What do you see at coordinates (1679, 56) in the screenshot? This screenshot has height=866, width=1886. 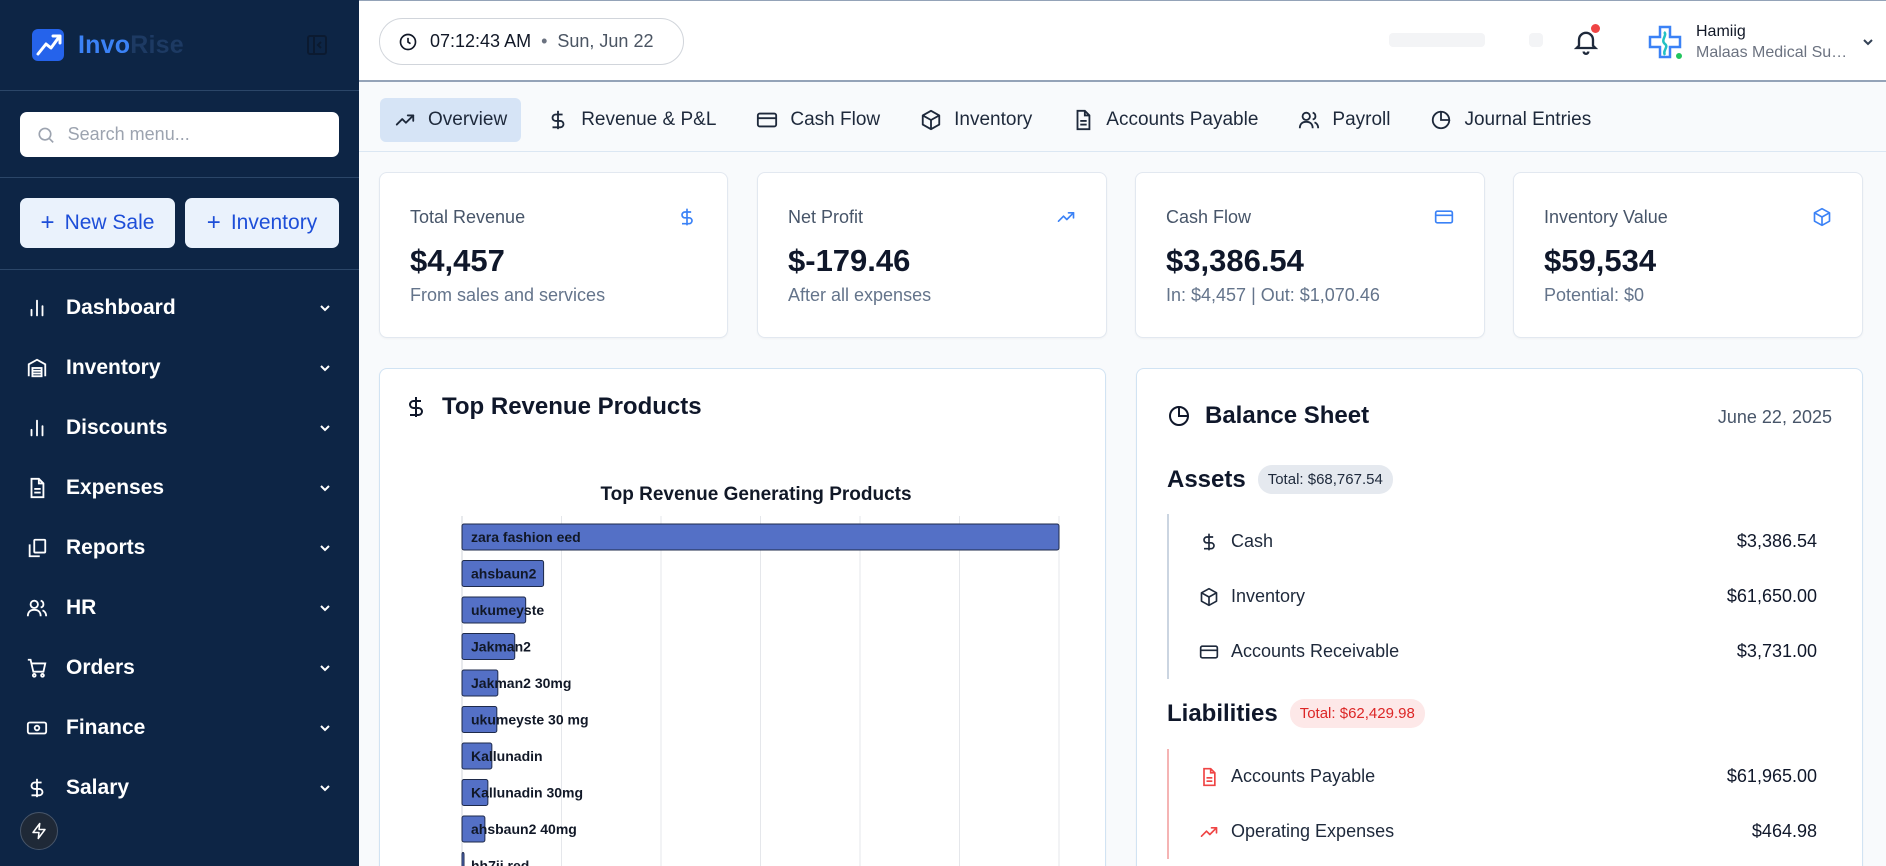 I see `online-status-dot` at bounding box center [1679, 56].